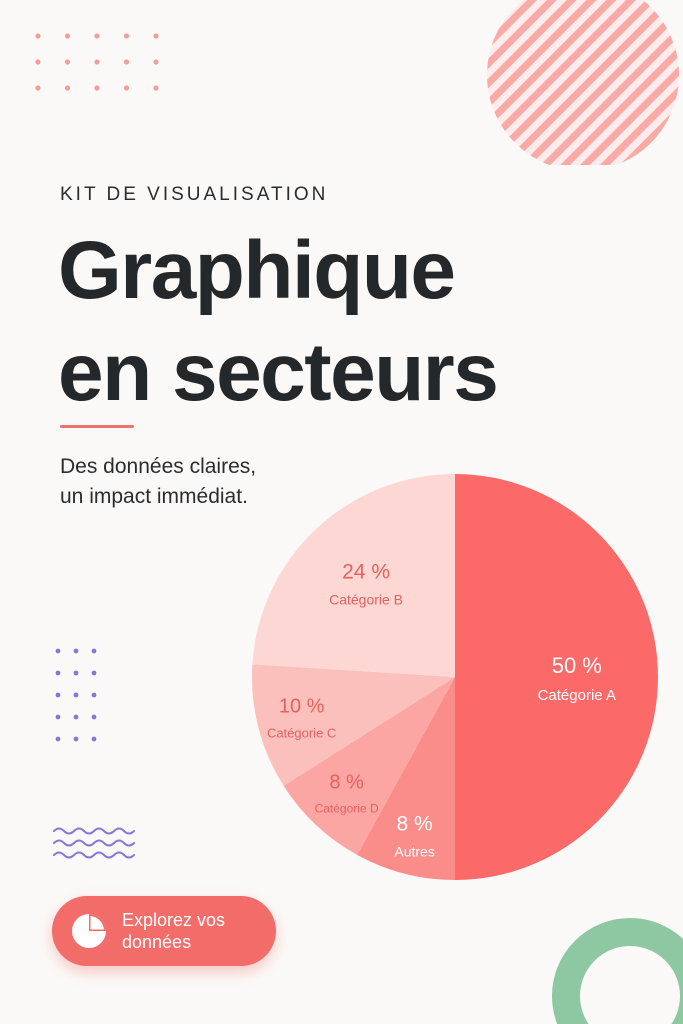 The image size is (683, 1024). I want to click on dot-grid-decoration-purple, so click(76, 695).